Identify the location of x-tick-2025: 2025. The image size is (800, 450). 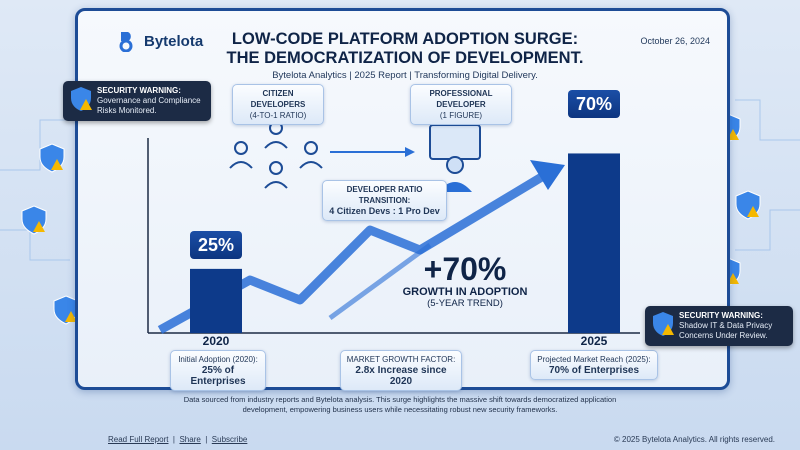
(594, 341).